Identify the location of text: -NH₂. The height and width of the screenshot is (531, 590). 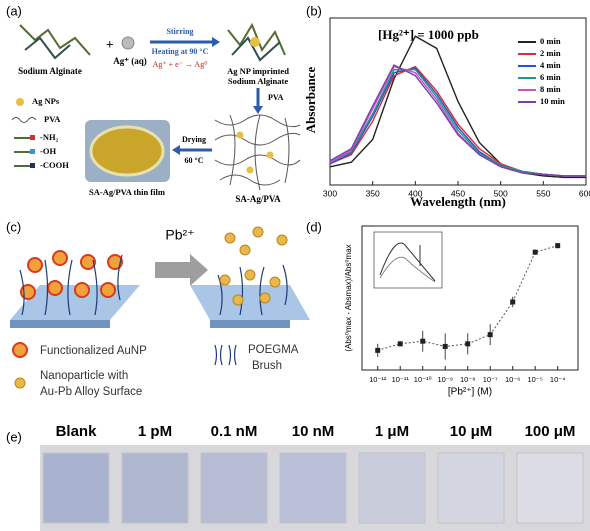
(49, 137).